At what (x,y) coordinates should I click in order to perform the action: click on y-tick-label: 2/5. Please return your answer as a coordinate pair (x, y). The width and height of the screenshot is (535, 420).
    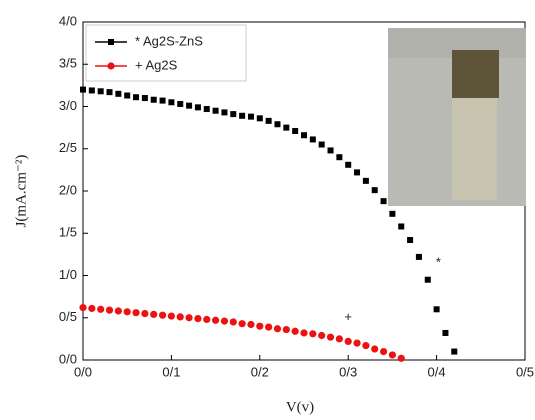
    Looking at the image, I should click on (68, 147).